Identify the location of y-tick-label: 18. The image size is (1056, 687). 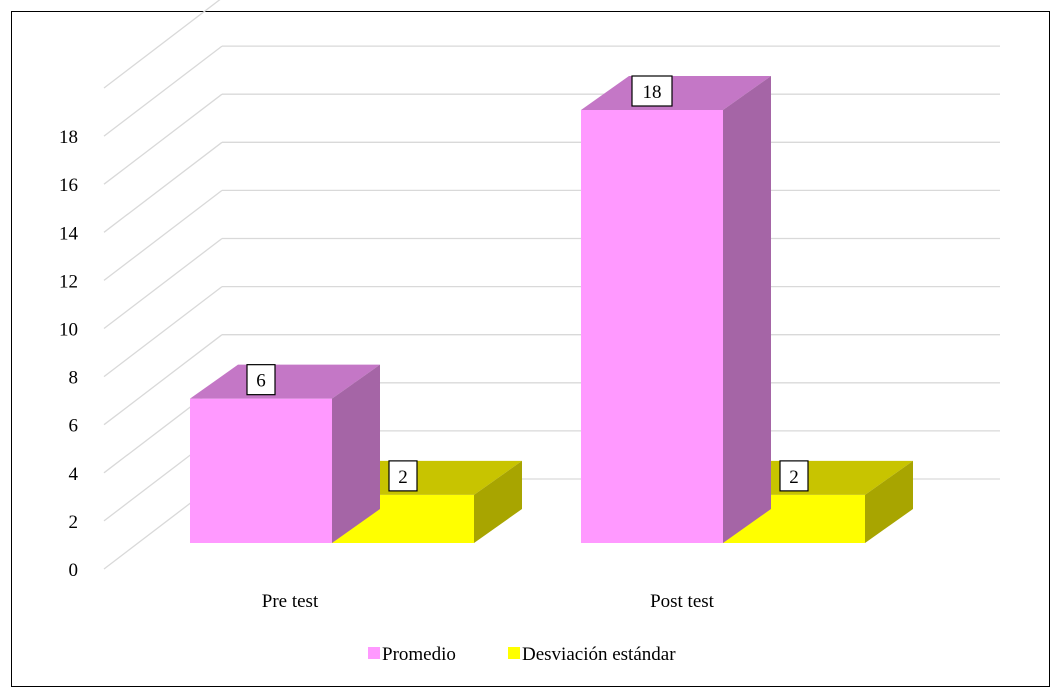
(68, 137).